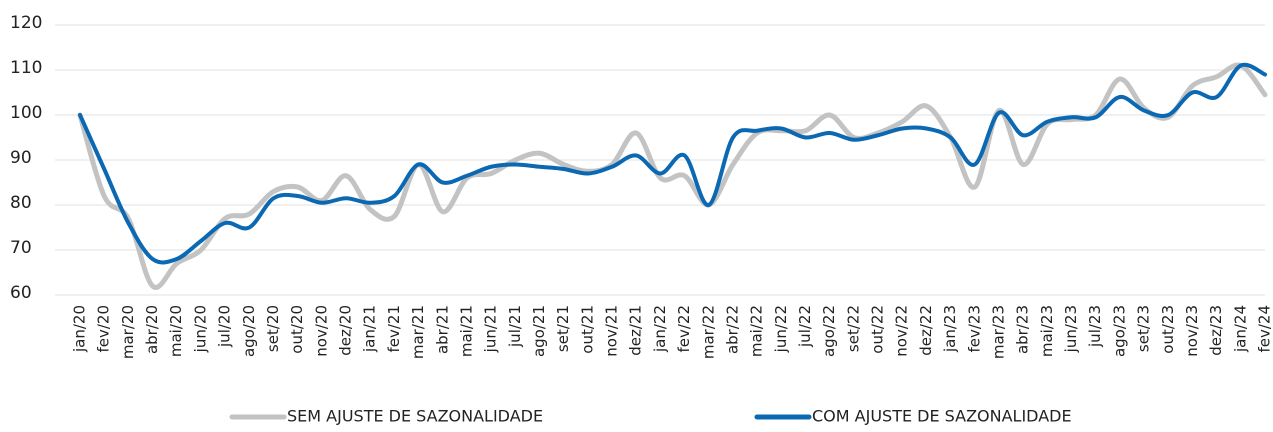 The width and height of the screenshot is (1273, 432). I want to click on x-tick-label: out/23, so click(1168, 329).